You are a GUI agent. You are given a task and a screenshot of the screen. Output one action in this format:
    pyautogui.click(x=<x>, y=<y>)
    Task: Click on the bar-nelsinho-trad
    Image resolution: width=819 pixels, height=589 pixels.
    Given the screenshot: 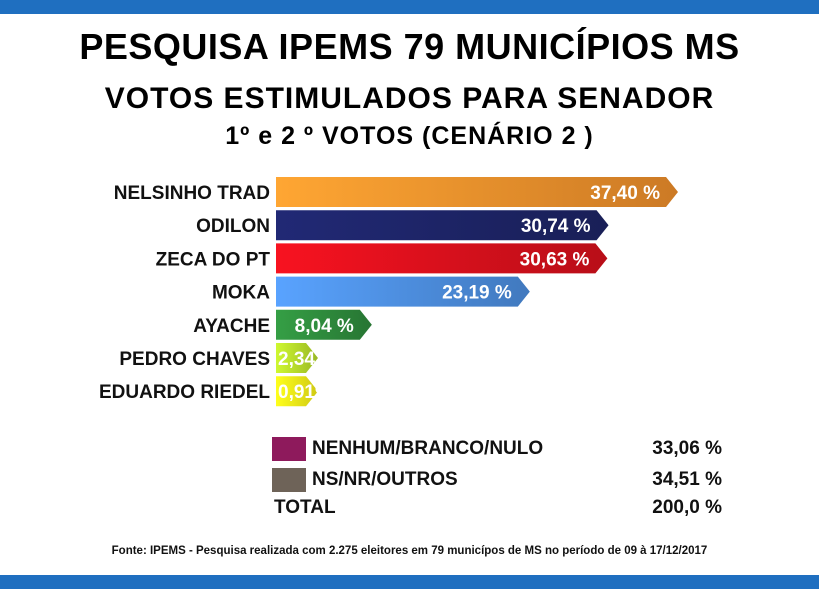 What is the action you would take?
    pyautogui.click(x=477, y=192)
    